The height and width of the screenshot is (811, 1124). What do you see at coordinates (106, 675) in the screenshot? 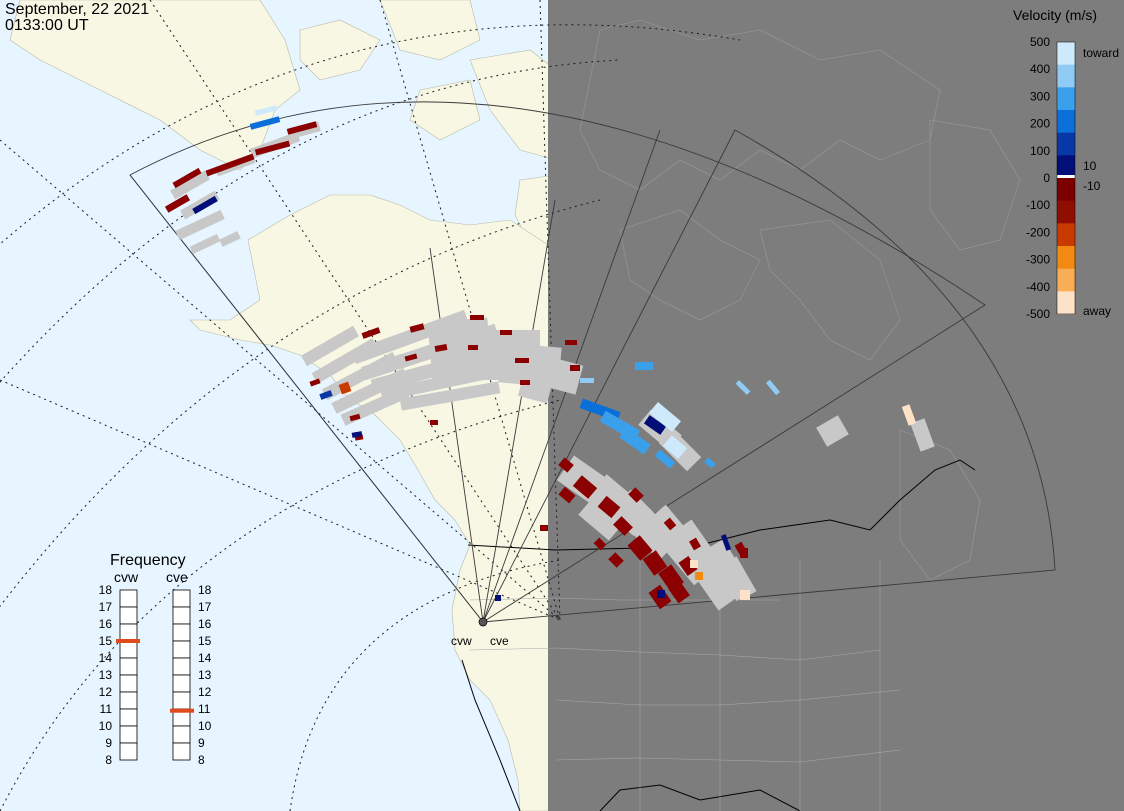
I see `frequency-tick-label-left: 13` at bounding box center [106, 675].